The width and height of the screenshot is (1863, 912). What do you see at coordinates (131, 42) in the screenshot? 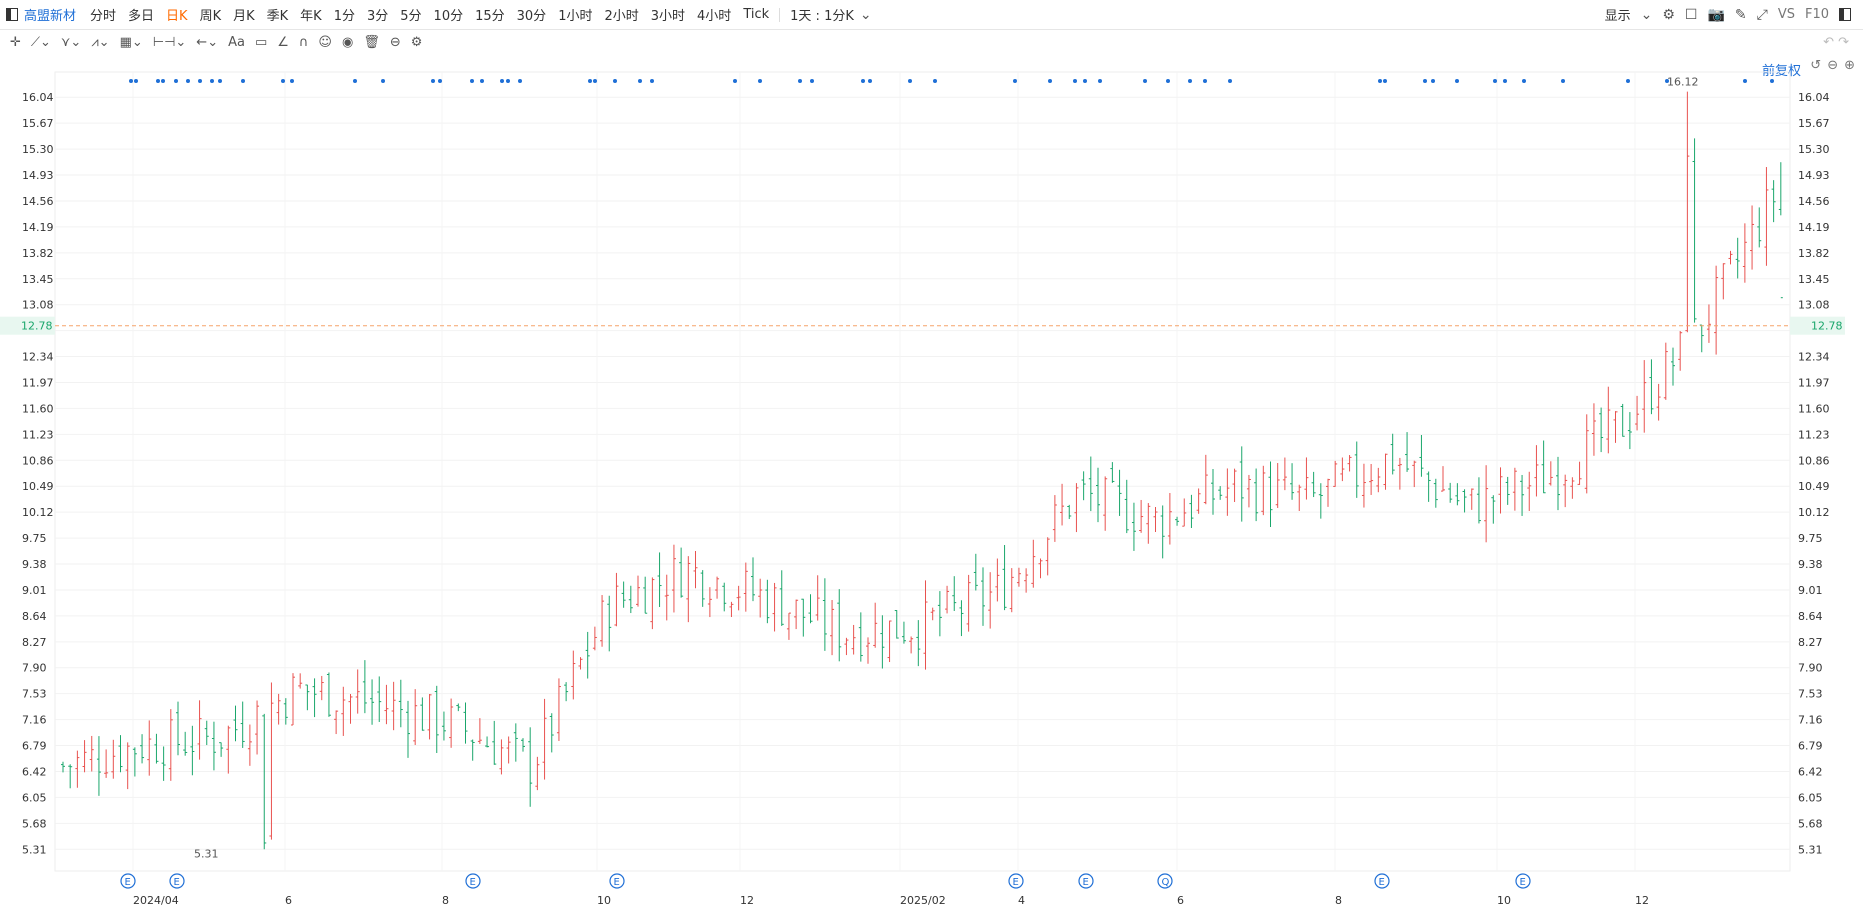
I see `measure-icon: ▦⌄` at bounding box center [131, 42].